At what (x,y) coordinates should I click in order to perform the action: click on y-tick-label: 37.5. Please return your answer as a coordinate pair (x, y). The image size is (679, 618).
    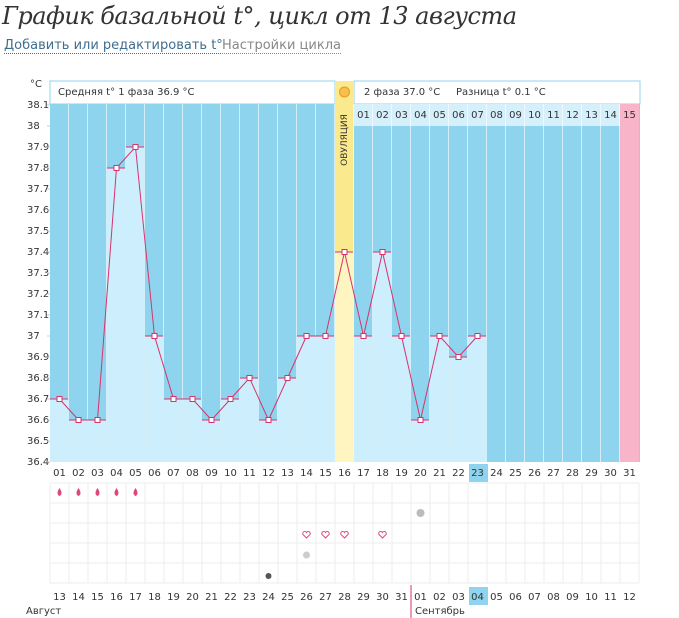
    Looking at the image, I should click on (38, 231).